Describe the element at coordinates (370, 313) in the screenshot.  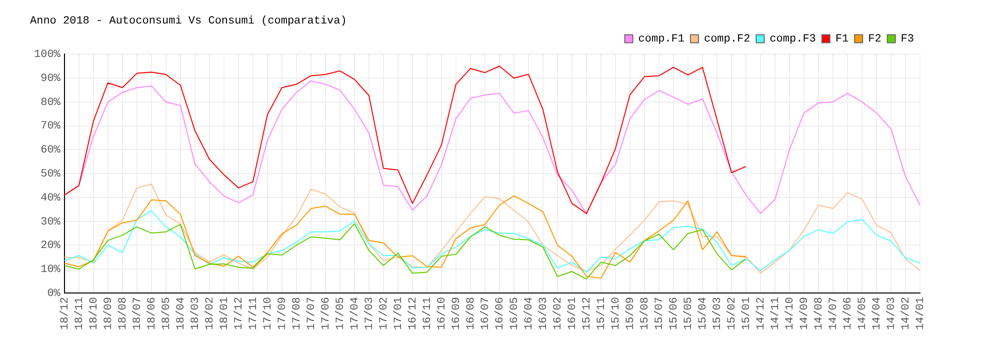
I see `x-tick-label: 17/03` at that location.